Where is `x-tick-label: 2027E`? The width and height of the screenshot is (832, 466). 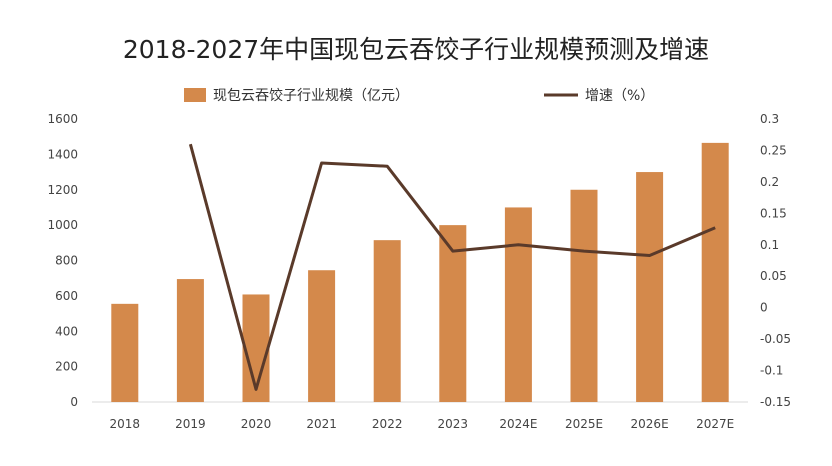
x-tick-label: 2027E is located at coordinates (715, 424).